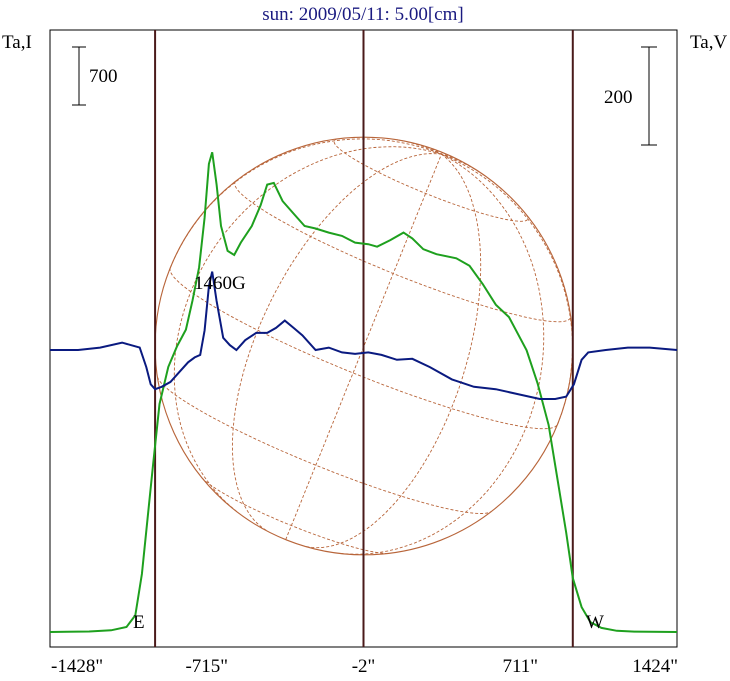 This screenshot has width=730, height=681. I want to click on left-scale-label: 700, so click(103, 76).